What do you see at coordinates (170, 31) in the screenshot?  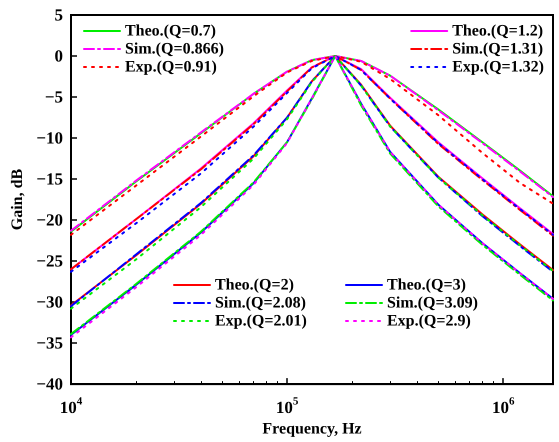 I see `legend-label: Theo.(Q=0.7)` at bounding box center [170, 31].